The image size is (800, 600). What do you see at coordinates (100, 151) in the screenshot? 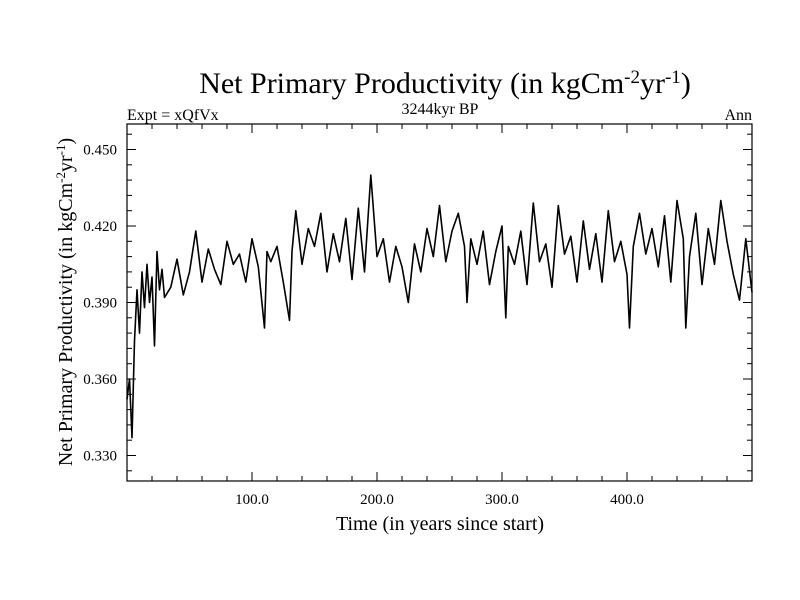
I see `y-tick-label: 0.450` at bounding box center [100, 151].